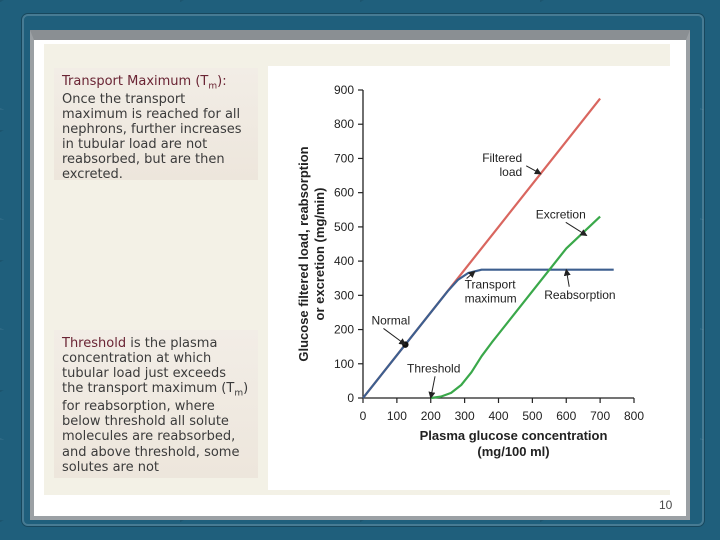  I want to click on tm-title: Transport Maximum (Tm):, so click(144, 83).